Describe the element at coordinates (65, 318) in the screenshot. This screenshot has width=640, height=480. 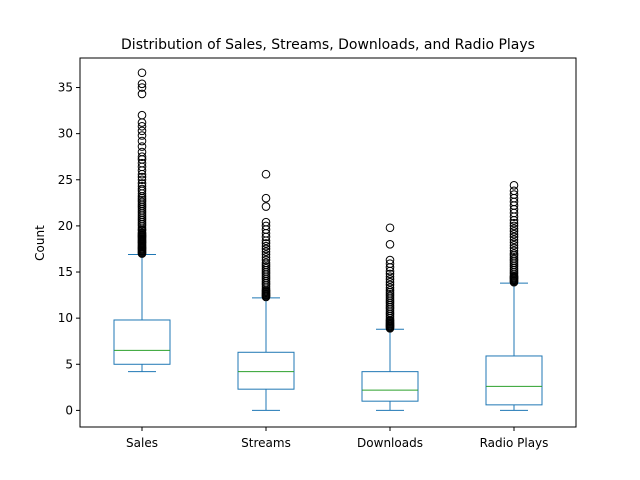
I see `y-tick-label: 10` at that location.